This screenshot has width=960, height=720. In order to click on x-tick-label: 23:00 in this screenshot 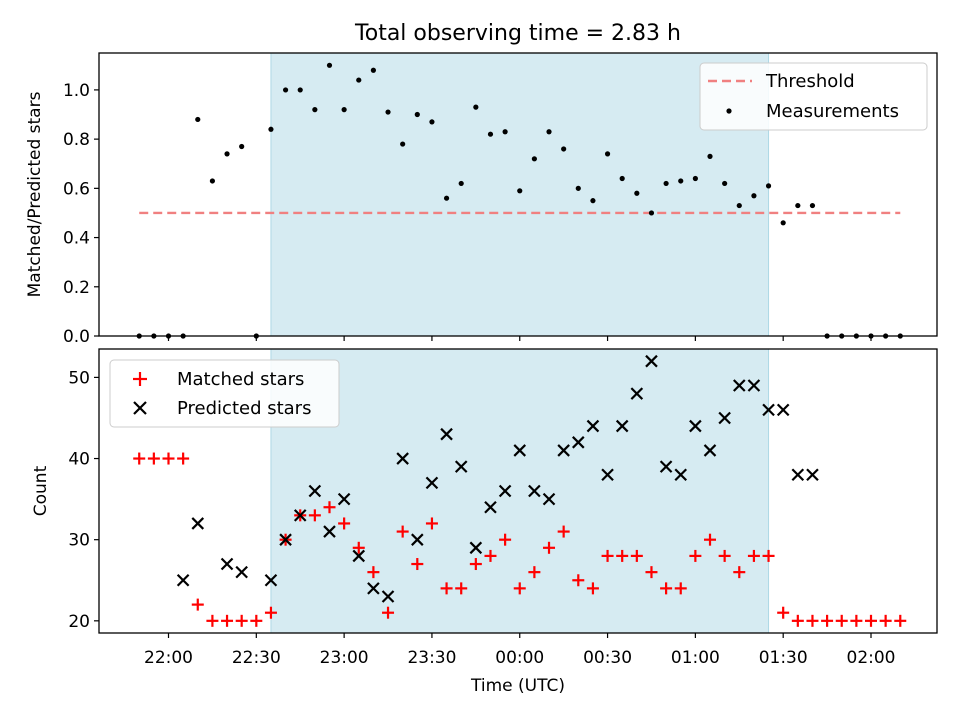, I will do `click(344, 658)`.